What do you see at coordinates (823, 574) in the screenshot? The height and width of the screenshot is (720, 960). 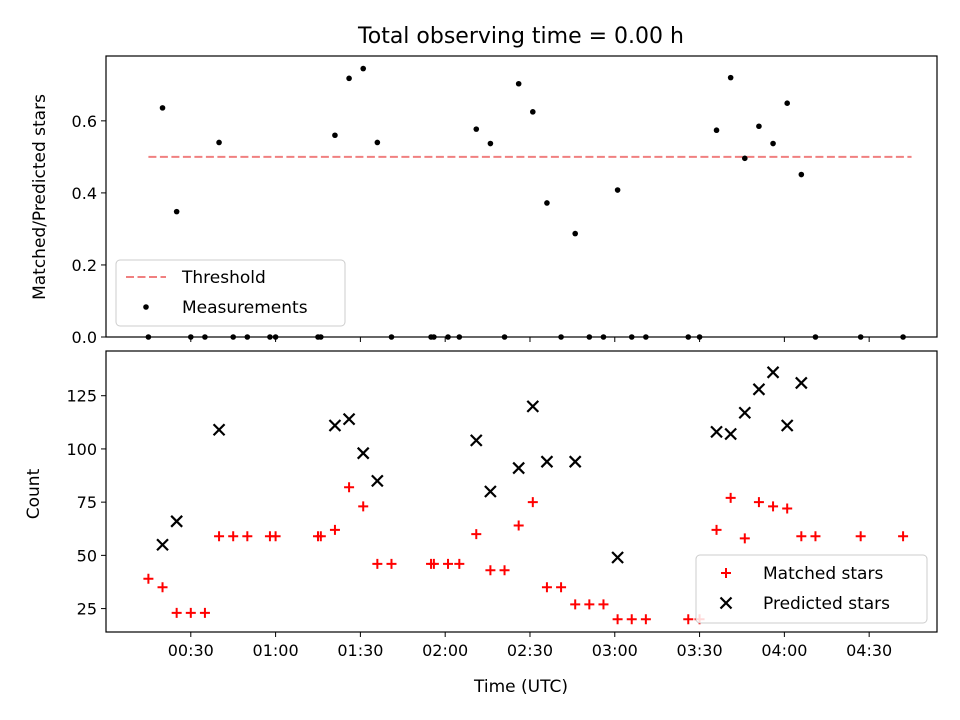 I see `legend-matched-label: Matched stars` at bounding box center [823, 574].